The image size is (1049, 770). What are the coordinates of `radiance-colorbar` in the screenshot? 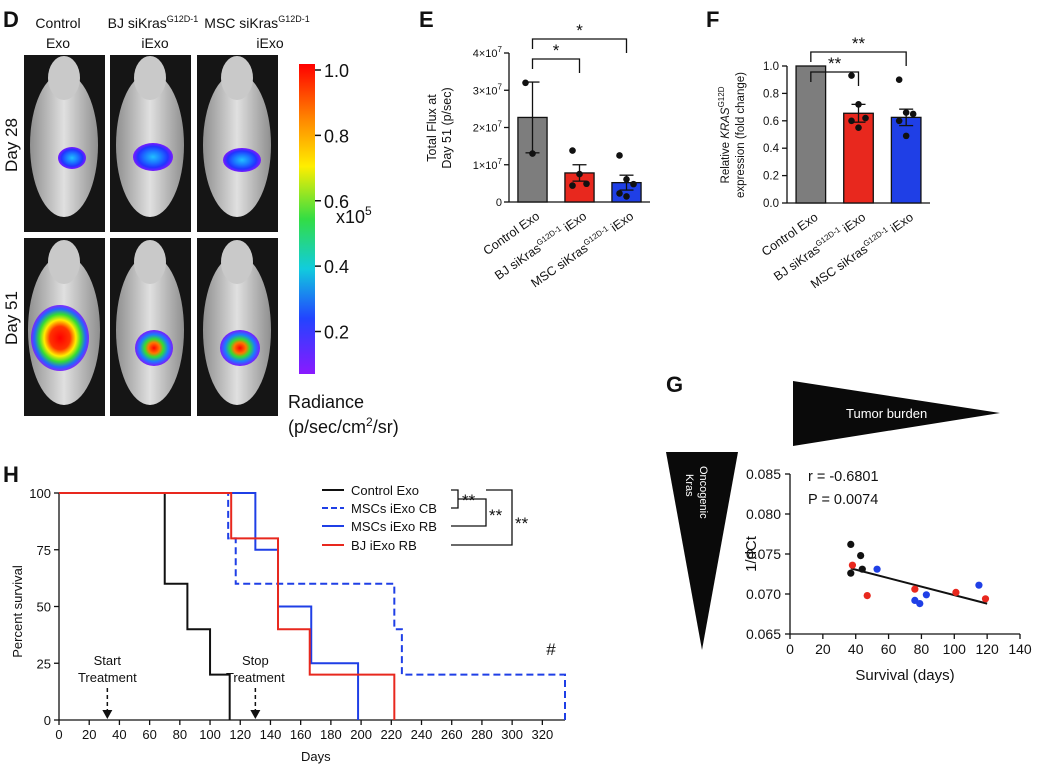 It's located at (307, 219).